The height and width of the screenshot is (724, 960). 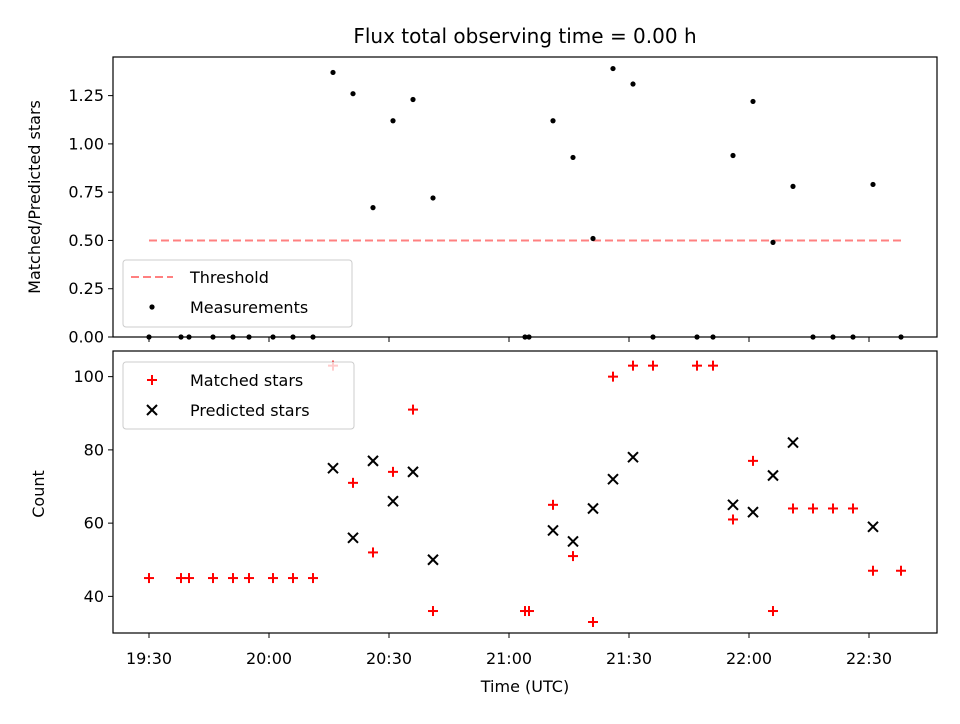 I want to click on top-y-tick-label: 0.25, so click(x=86, y=288).